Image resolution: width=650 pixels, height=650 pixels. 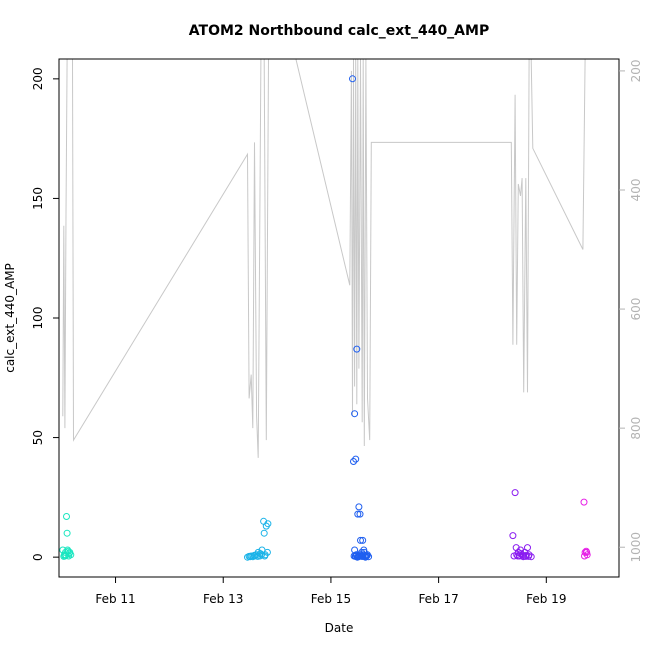 What do you see at coordinates (38, 78) in the screenshot?
I see `y-tick-label: 200` at bounding box center [38, 78].